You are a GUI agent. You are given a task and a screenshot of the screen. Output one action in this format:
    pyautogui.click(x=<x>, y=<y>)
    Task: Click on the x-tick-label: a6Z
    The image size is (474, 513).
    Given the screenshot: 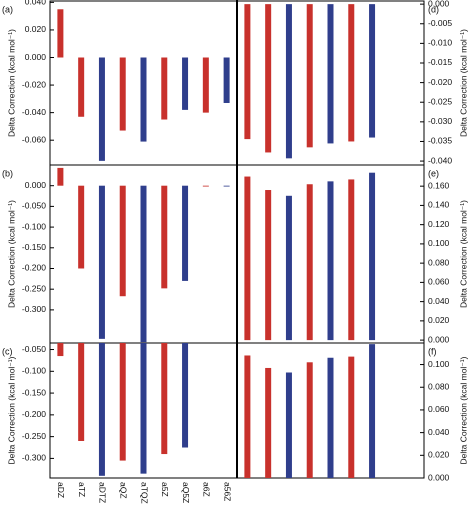 What is the action you would take?
    pyautogui.click(x=207, y=489)
    